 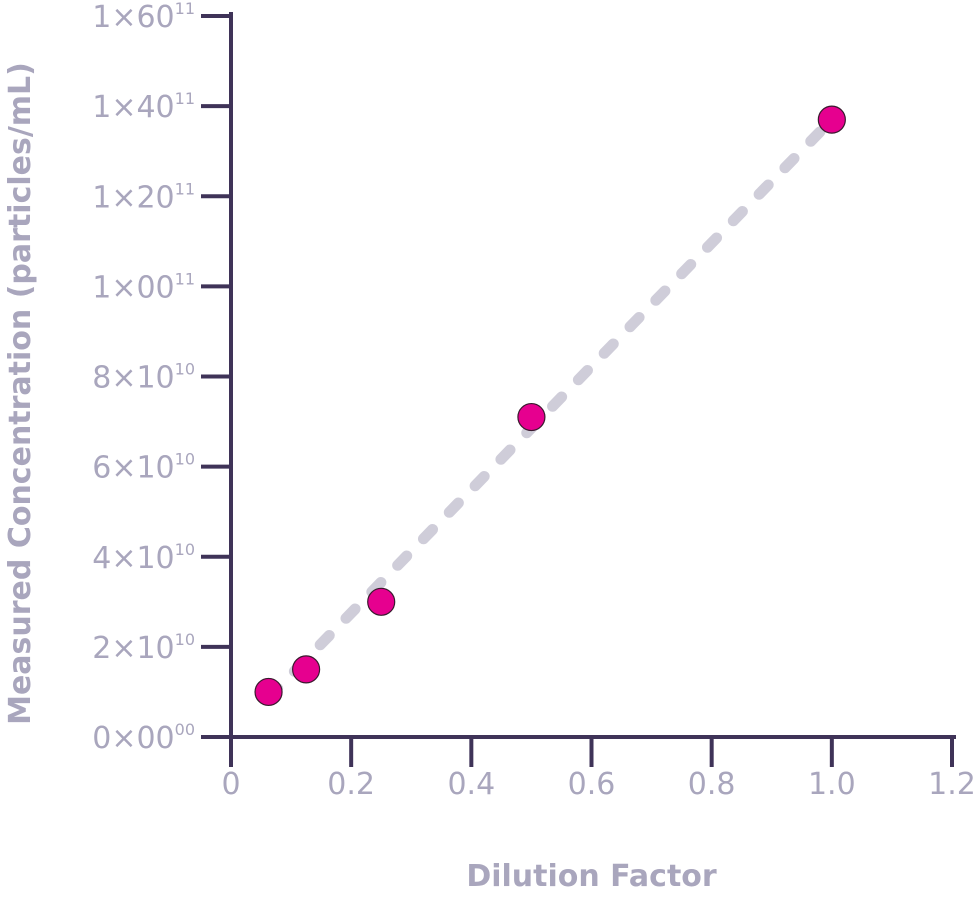 I want to click on x-tick-label: 0.6, so click(x=592, y=784).